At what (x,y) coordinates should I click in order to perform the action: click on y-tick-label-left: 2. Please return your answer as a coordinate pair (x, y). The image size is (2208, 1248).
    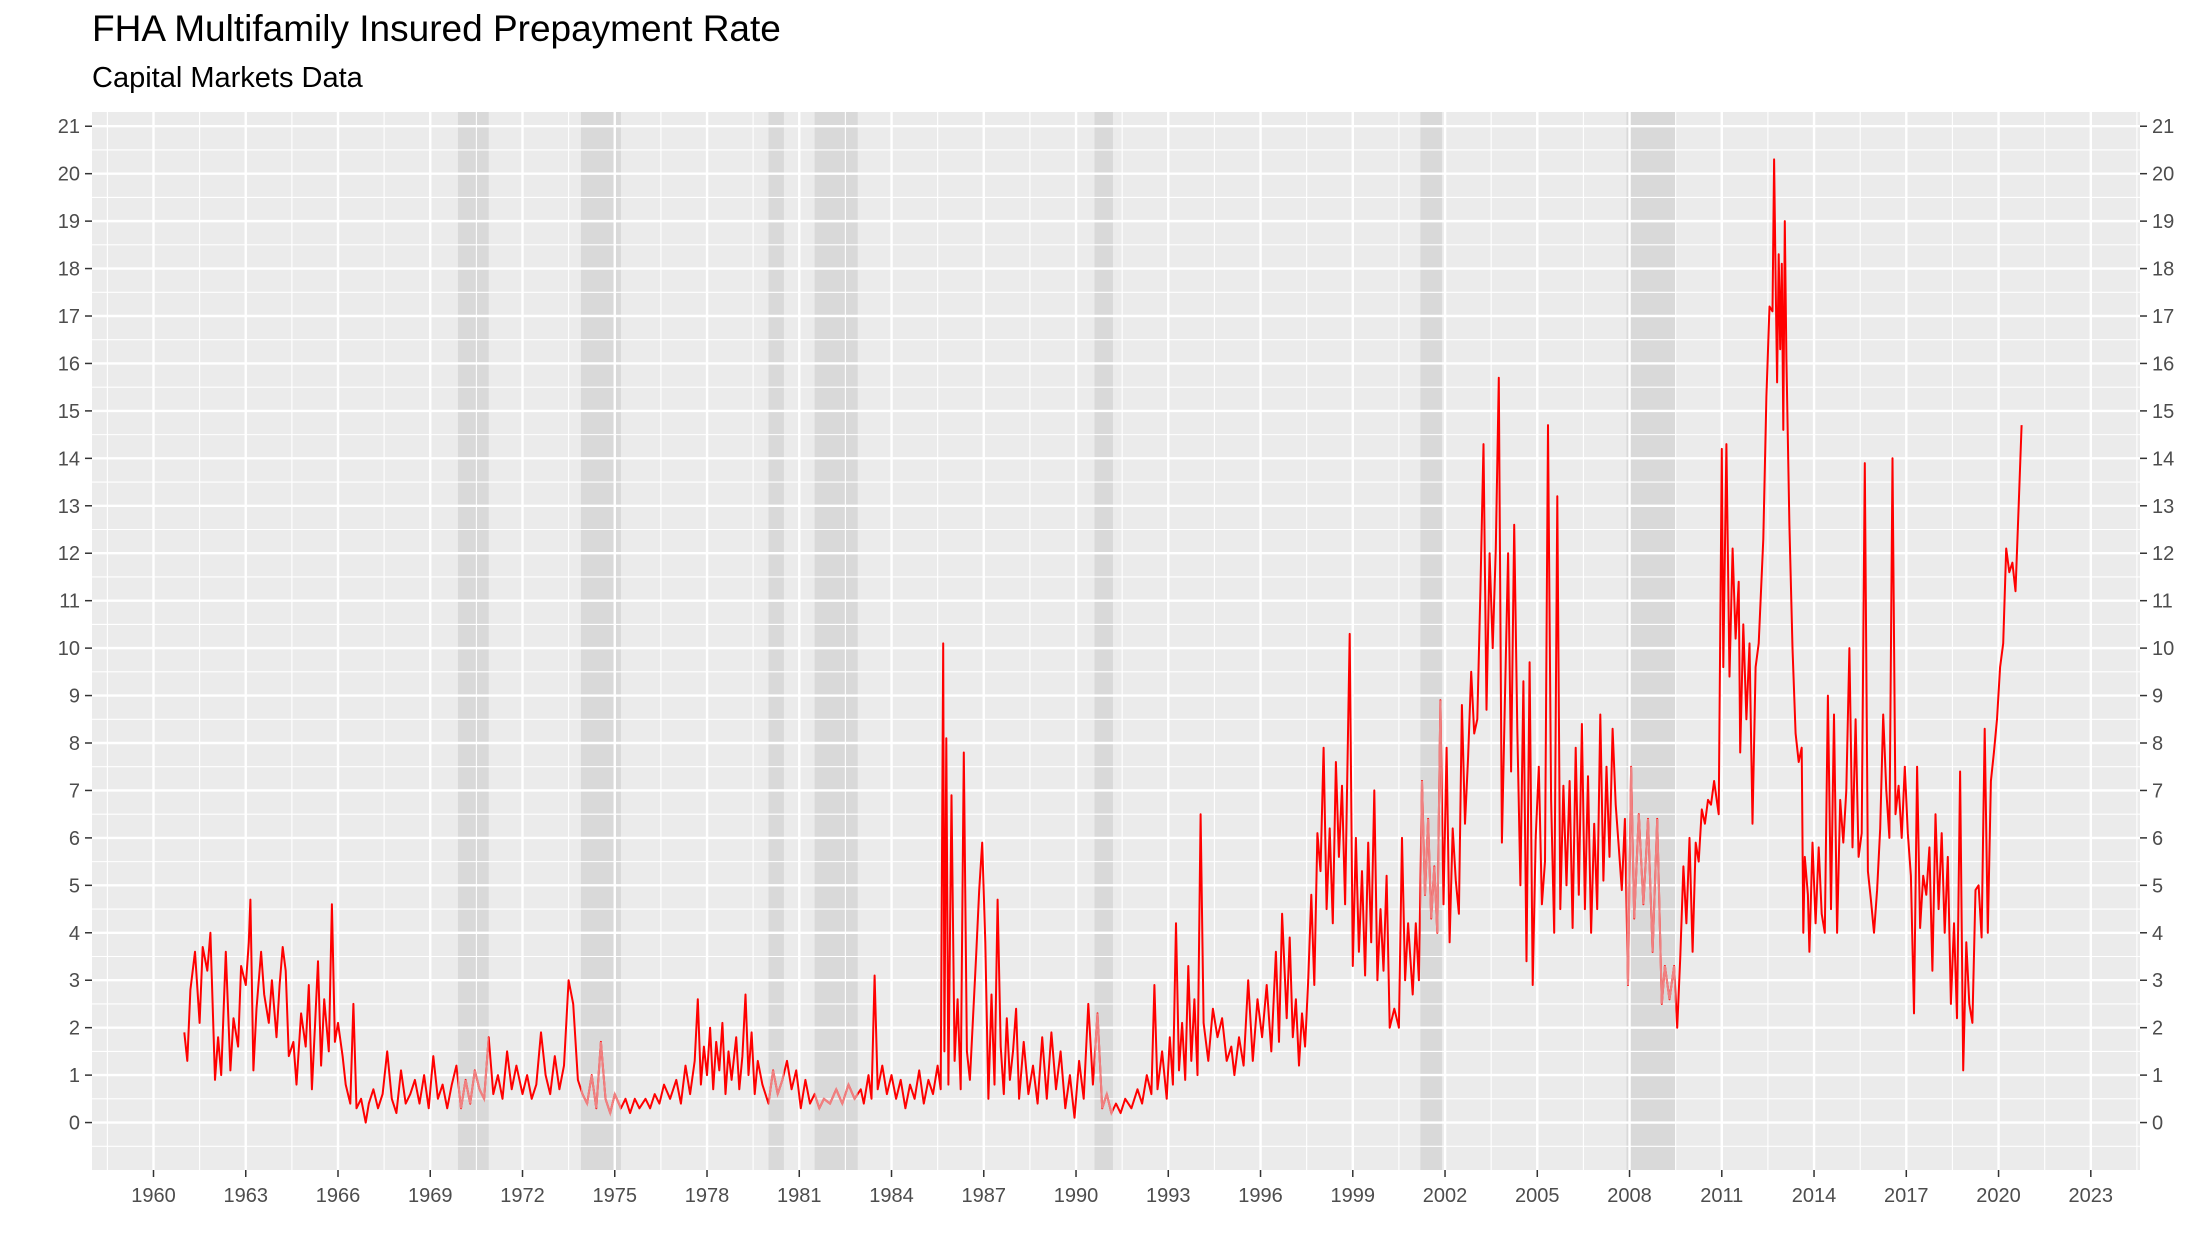
    Looking at the image, I should click on (74, 1029).